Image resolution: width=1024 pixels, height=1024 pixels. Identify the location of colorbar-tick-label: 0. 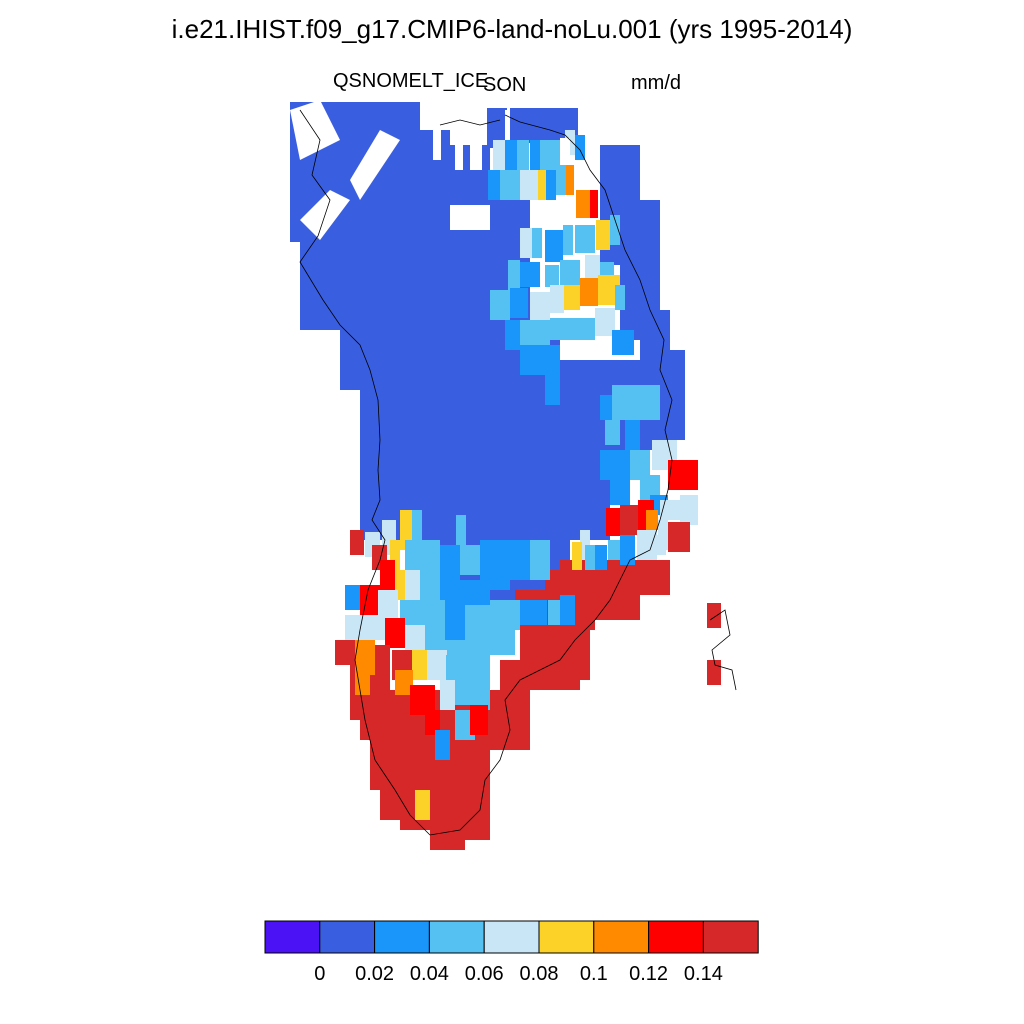
(319, 974).